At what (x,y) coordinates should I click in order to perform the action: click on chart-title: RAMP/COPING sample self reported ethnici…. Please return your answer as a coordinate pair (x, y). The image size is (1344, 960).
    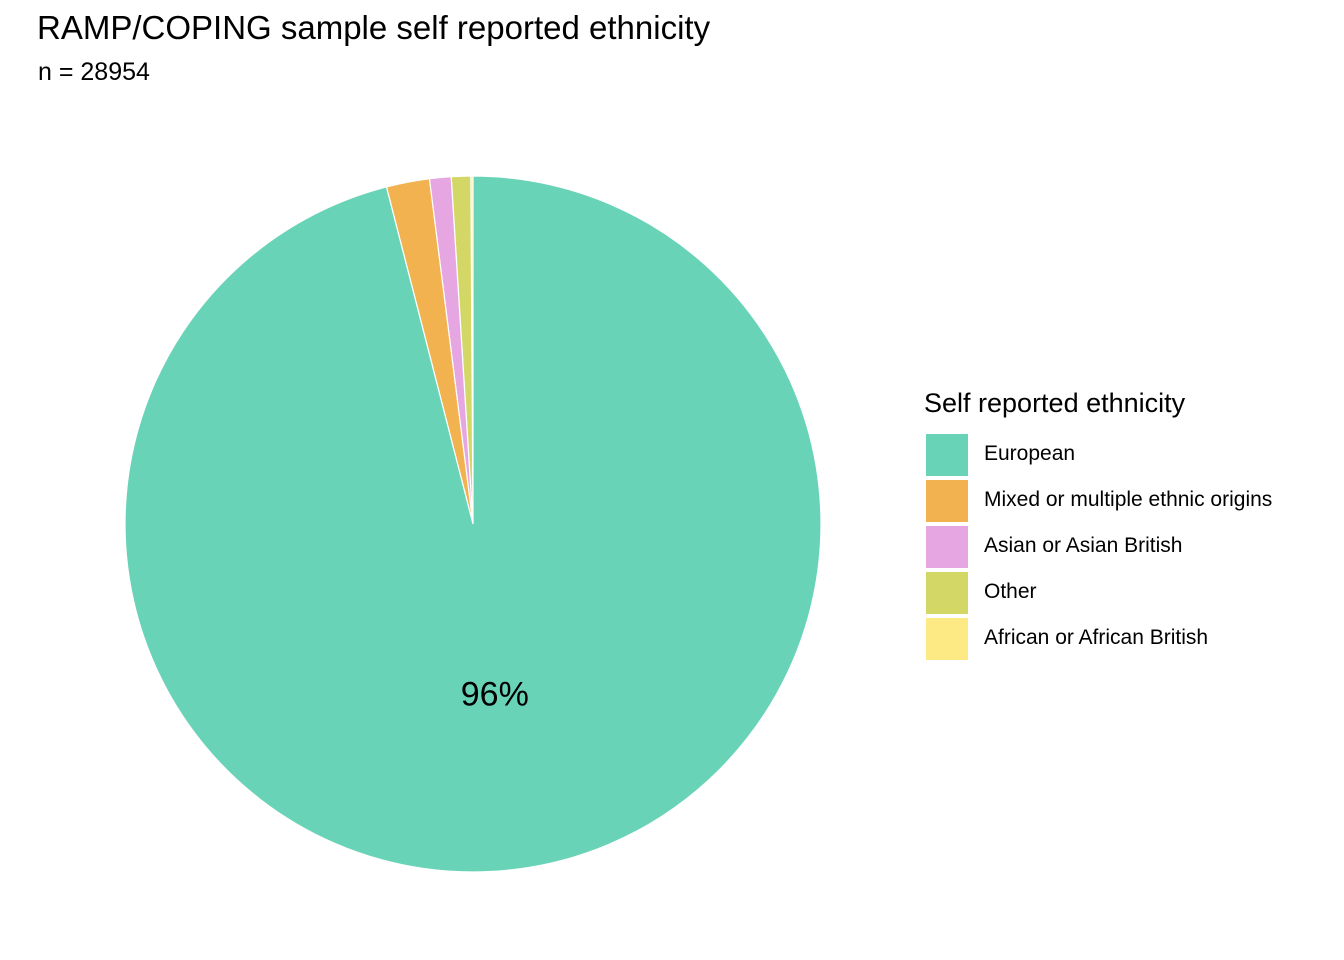
    Looking at the image, I should click on (374, 27).